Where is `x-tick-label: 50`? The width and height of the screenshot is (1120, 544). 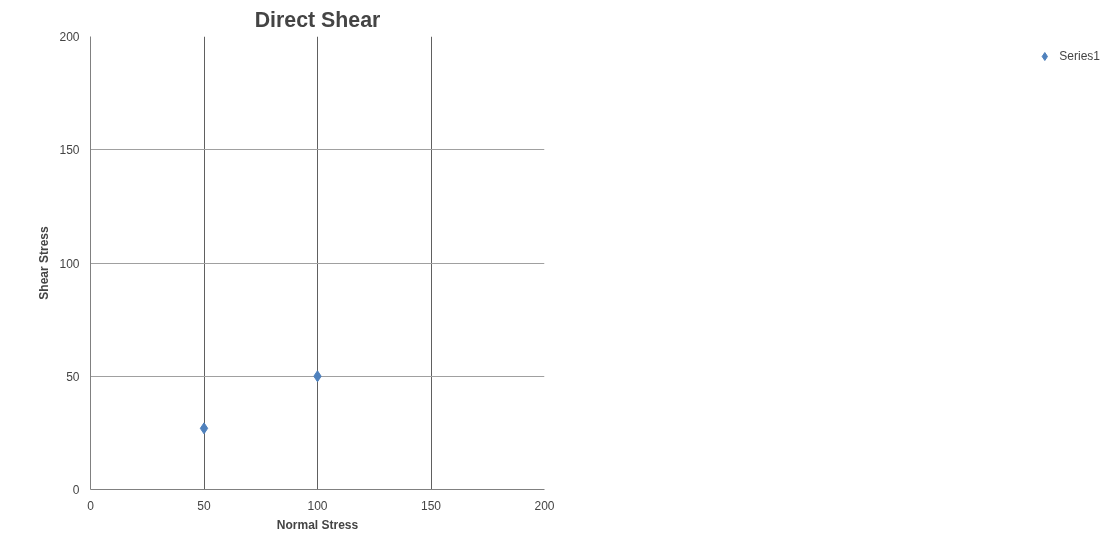 x-tick-label: 50 is located at coordinates (204, 505).